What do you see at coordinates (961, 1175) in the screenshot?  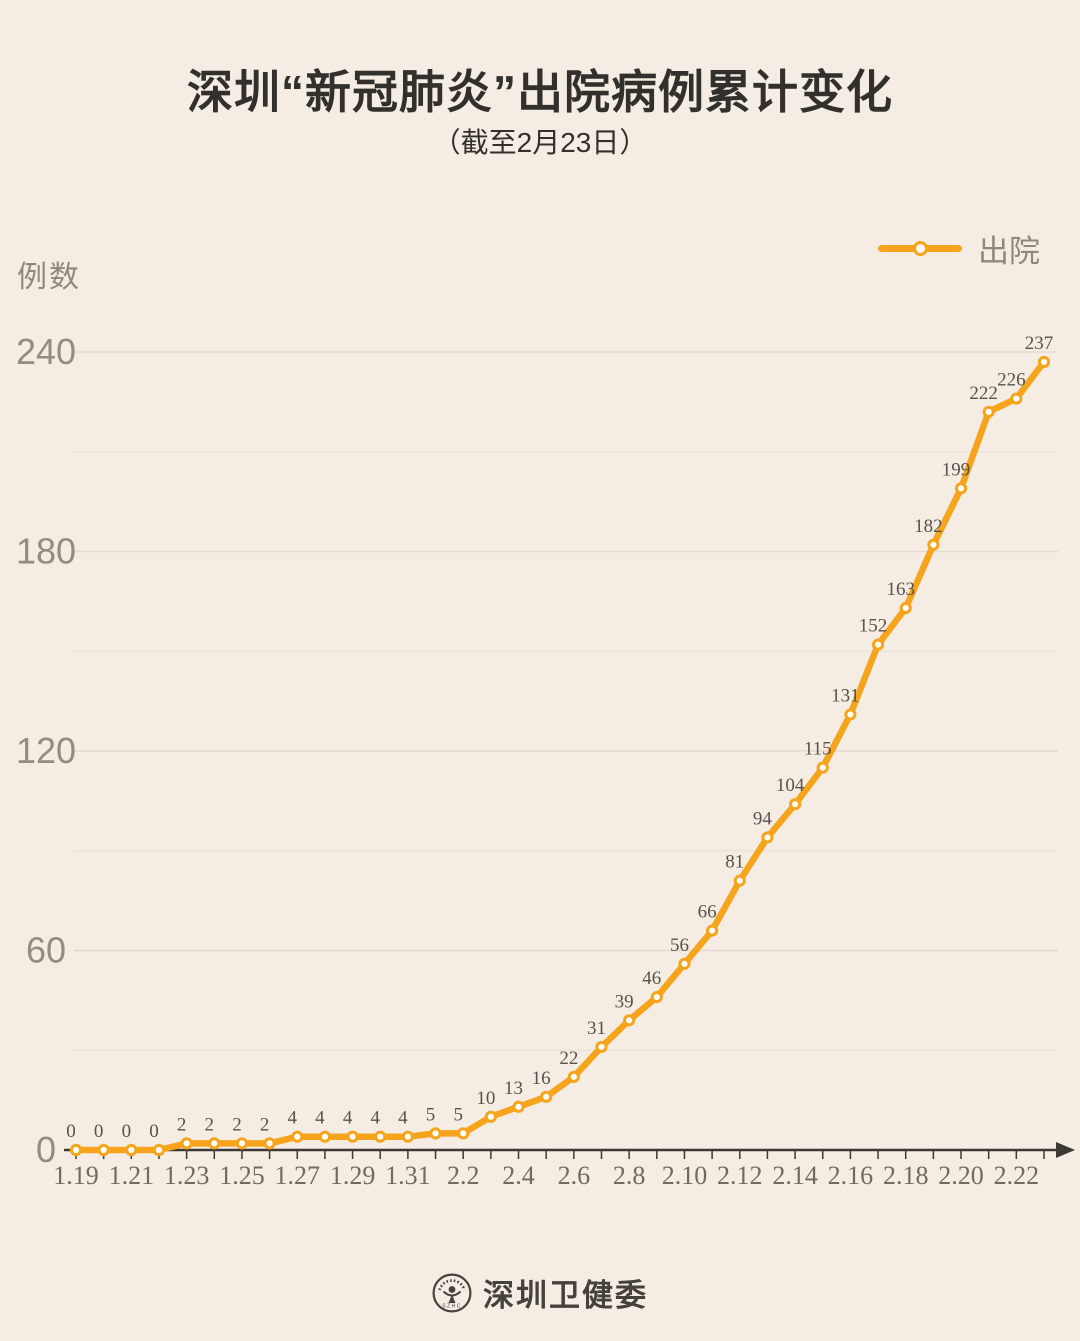 I see `x-tick-label: 2.20` at bounding box center [961, 1175].